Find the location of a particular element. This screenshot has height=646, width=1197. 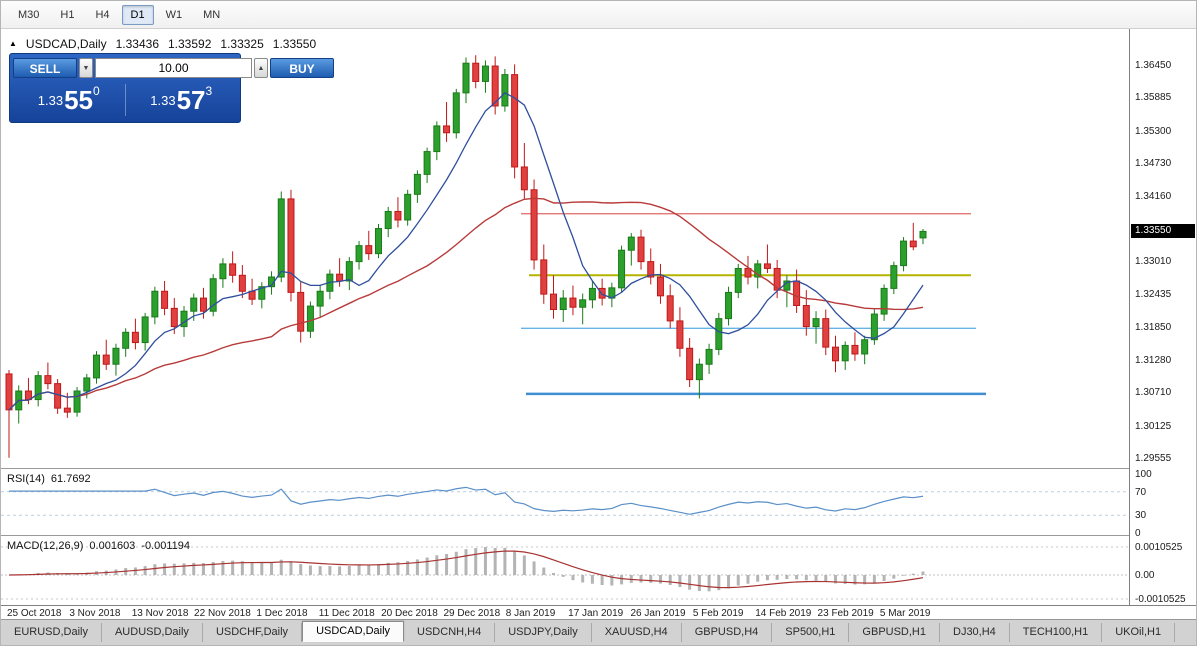

chart-tab-sp500-h1: SP500,H1 is located at coordinates (811, 632).